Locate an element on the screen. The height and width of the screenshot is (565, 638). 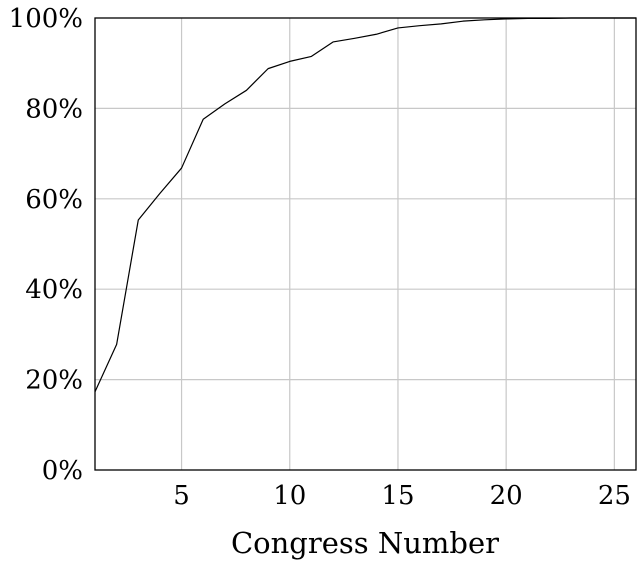
x-axis-title: Congress Number is located at coordinates (365, 543).